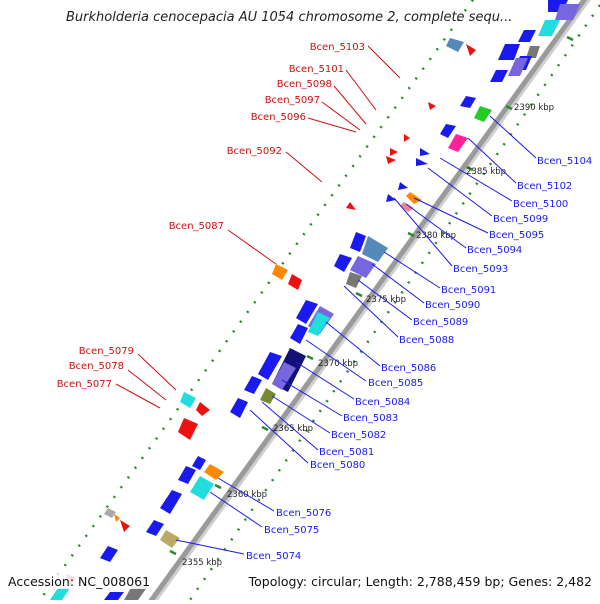 Image resolution: width=600 pixels, height=604 pixels. What do you see at coordinates (273, 556) in the screenshot?
I see `gene-label-right: Bcen_5074` at bounding box center [273, 556].